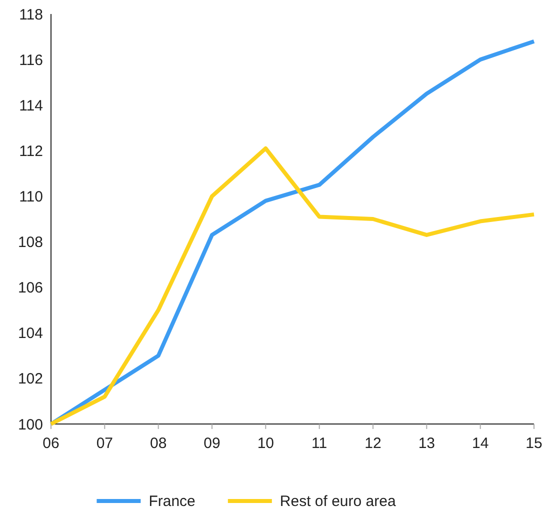 Image resolution: width=546 pixels, height=518 pixels. What do you see at coordinates (31, 15) in the screenshot?
I see `y-tick-label: 118` at bounding box center [31, 15].